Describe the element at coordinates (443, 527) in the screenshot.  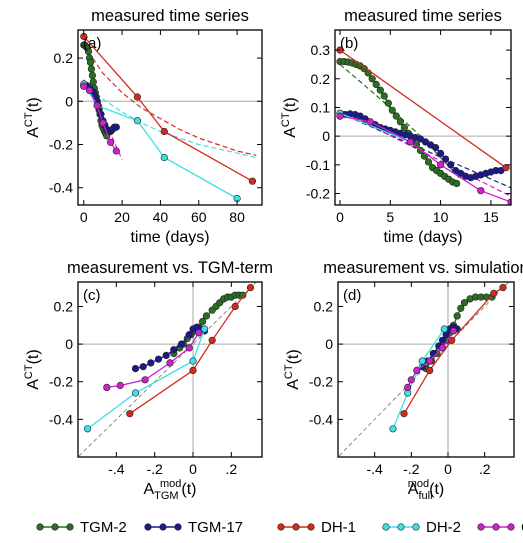
I see `legend-label-dh-2: DH-2` at that location.